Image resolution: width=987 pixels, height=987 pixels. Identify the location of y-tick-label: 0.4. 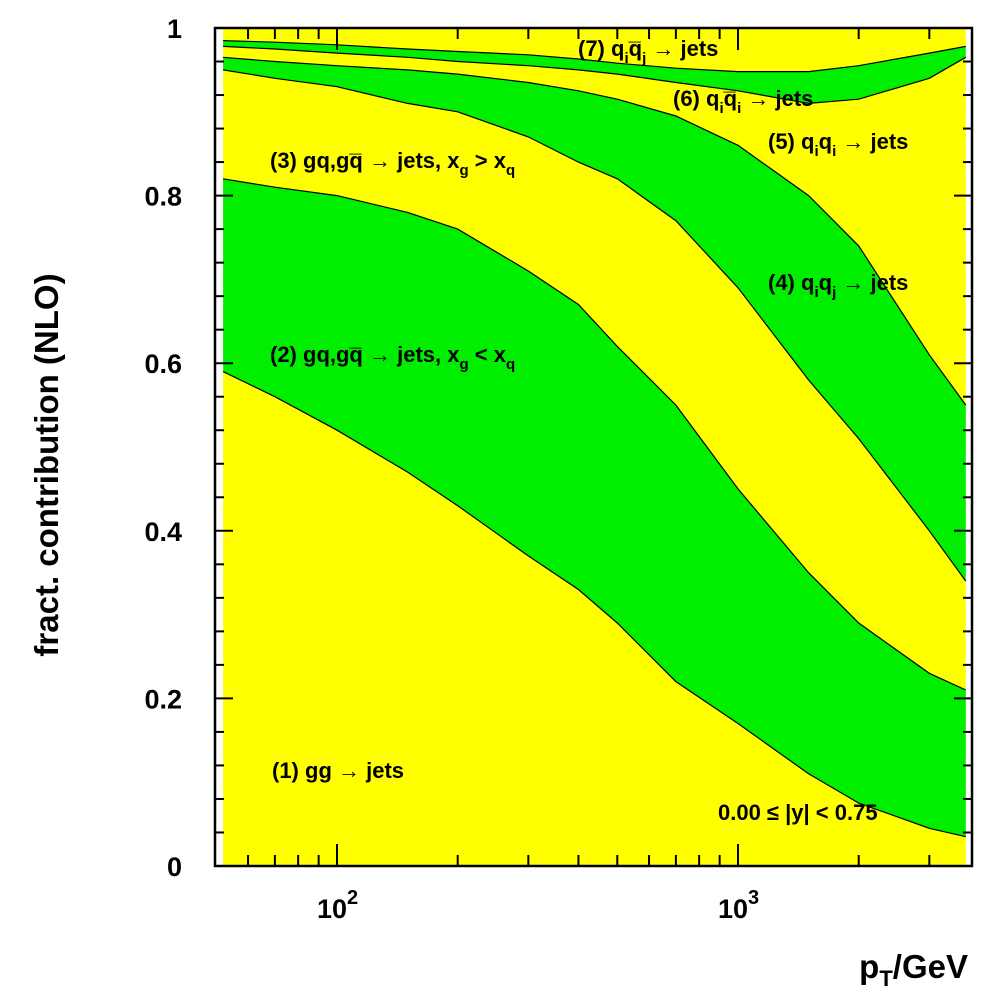
(163, 532).